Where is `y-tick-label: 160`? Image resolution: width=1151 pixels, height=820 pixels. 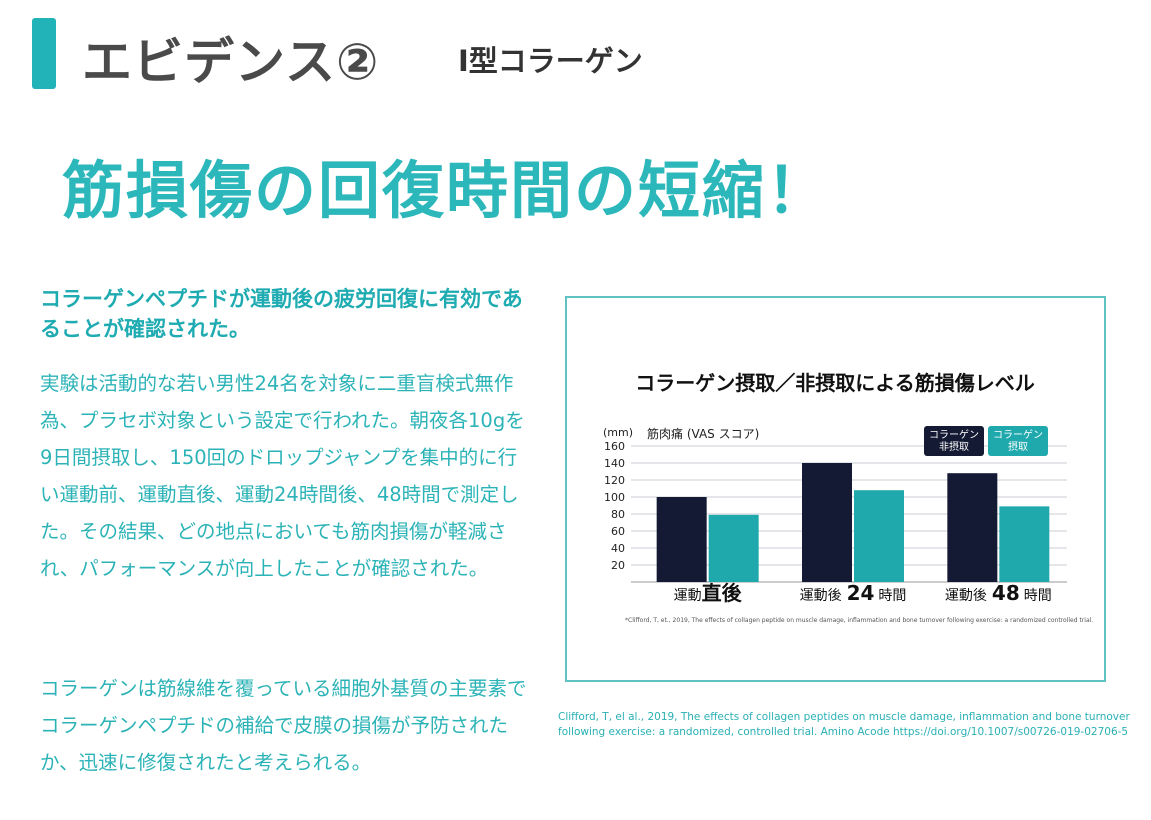 y-tick-label: 160 is located at coordinates (614, 446).